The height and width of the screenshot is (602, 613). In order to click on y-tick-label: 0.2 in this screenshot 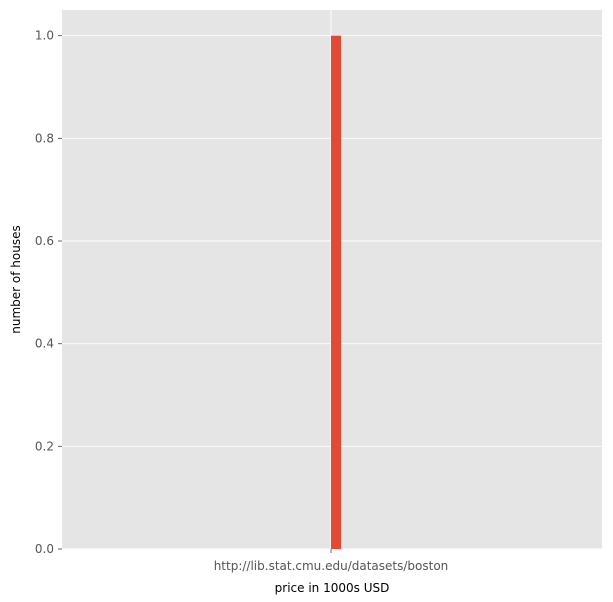, I will do `click(44, 446)`.